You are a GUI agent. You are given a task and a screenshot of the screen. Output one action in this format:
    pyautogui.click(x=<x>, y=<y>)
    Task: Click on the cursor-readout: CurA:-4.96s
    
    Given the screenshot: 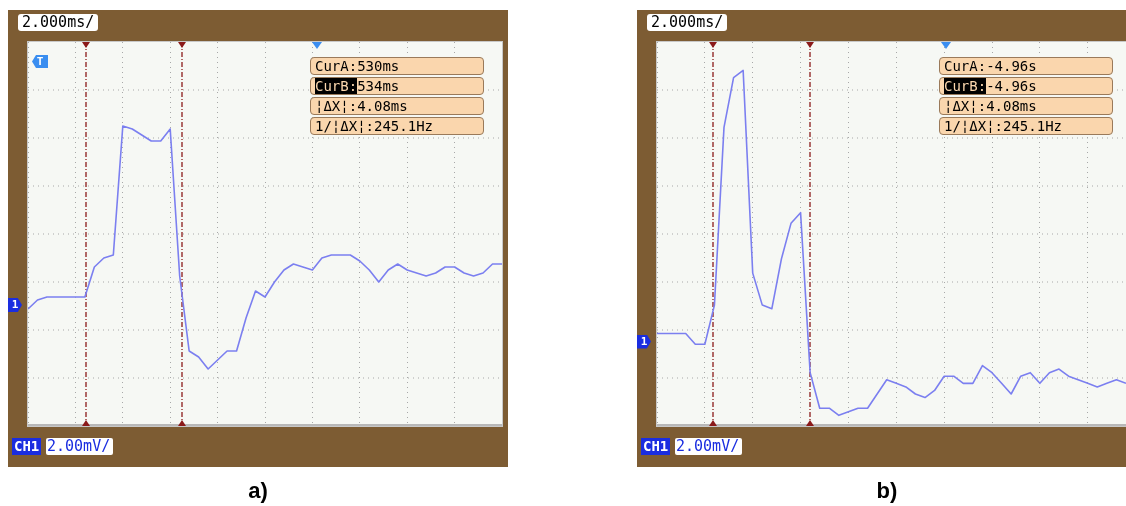 What is the action you would take?
    pyautogui.click(x=1026, y=66)
    